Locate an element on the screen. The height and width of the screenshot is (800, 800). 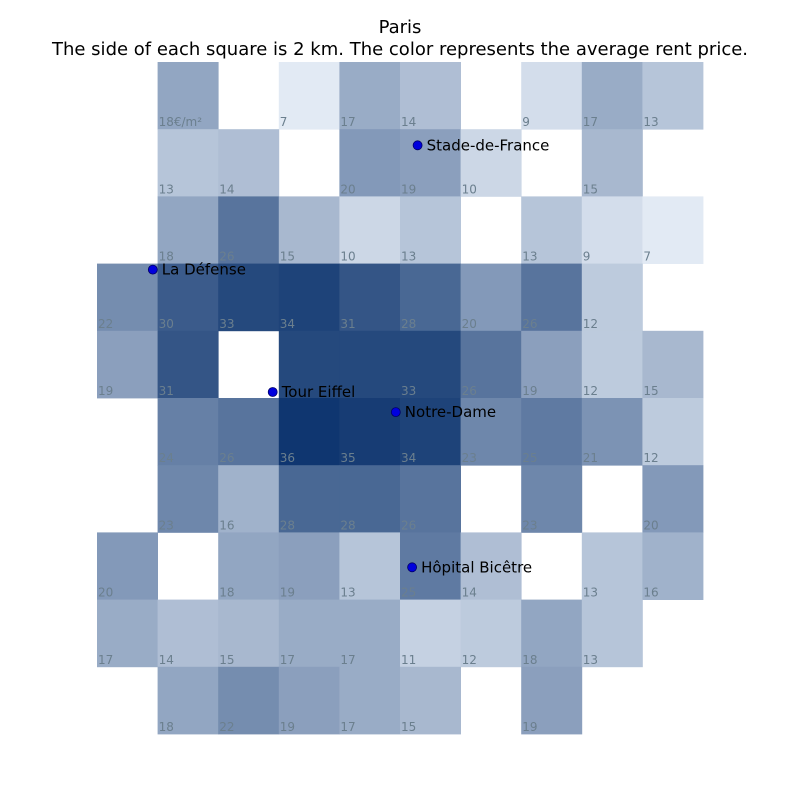
cell-value-label: 36 is located at coordinates (287, 458).